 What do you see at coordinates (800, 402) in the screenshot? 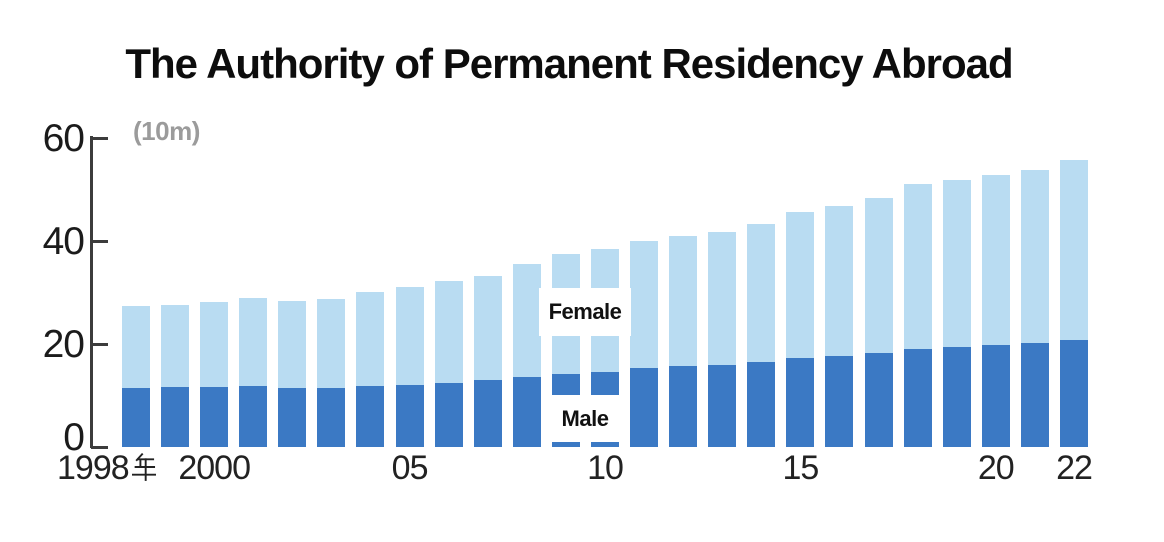
I see `bar-2015-male-segment` at bounding box center [800, 402].